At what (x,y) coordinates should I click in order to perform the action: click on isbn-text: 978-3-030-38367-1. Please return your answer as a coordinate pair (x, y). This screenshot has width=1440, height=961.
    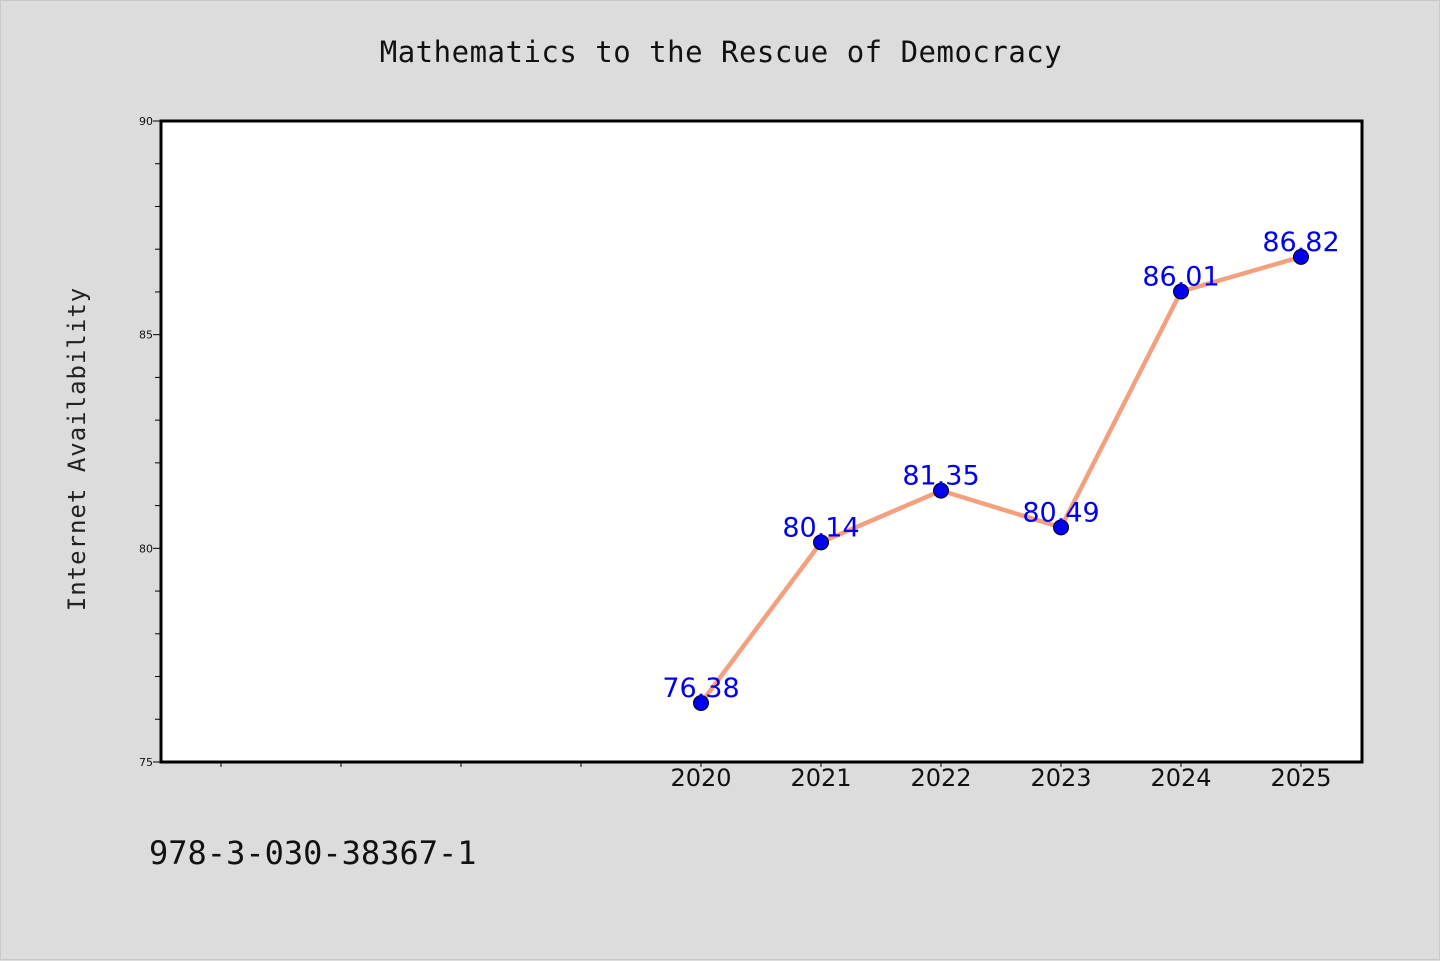
    Looking at the image, I should click on (313, 853).